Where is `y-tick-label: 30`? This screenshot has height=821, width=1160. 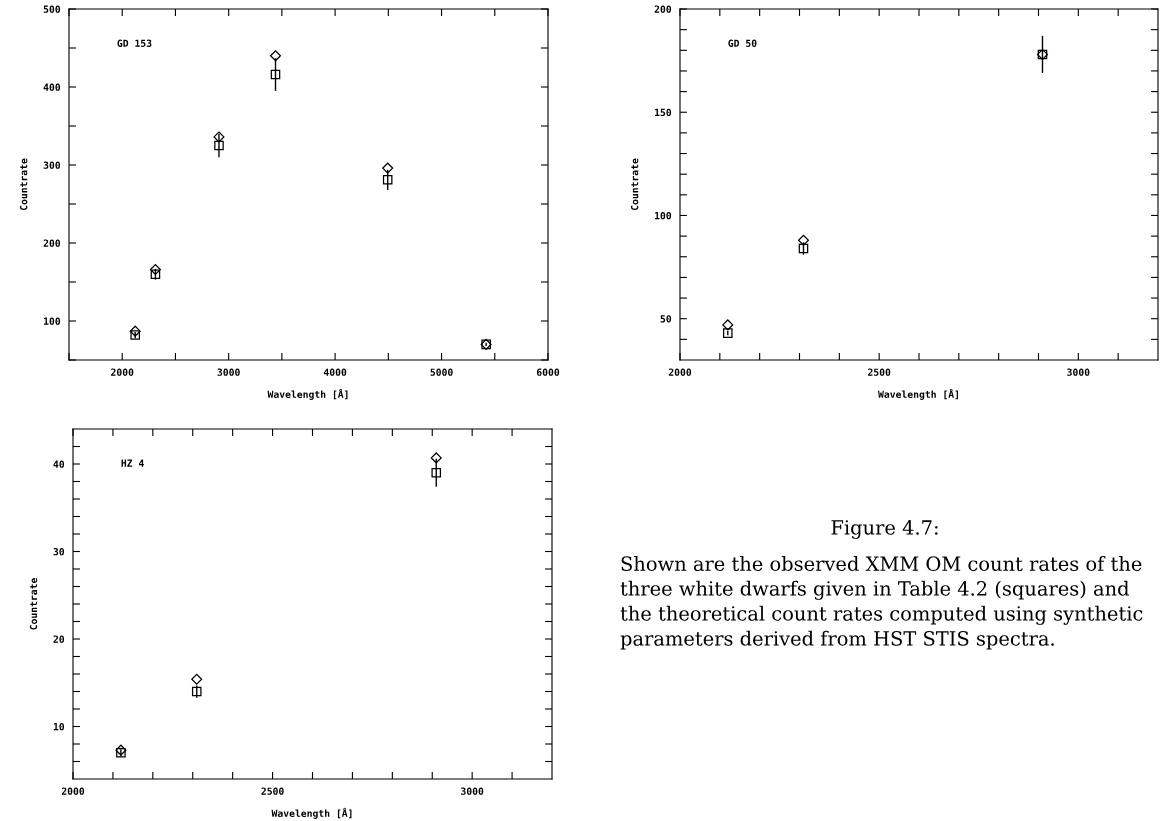 y-tick-label: 30 is located at coordinates (59, 551).